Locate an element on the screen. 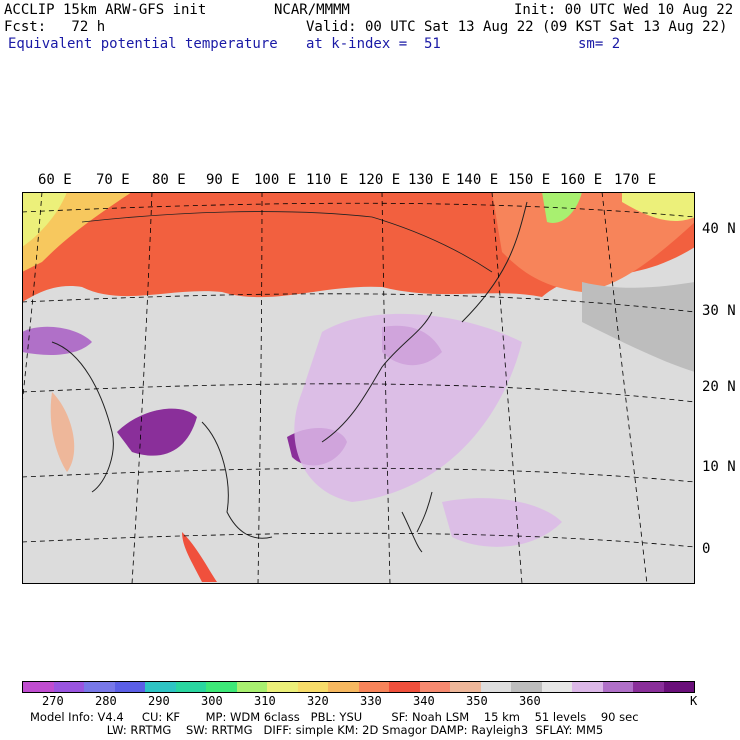 The width and height of the screenshot is (740, 740). forecast-hour: Fcst: 72 h is located at coordinates (55, 27).